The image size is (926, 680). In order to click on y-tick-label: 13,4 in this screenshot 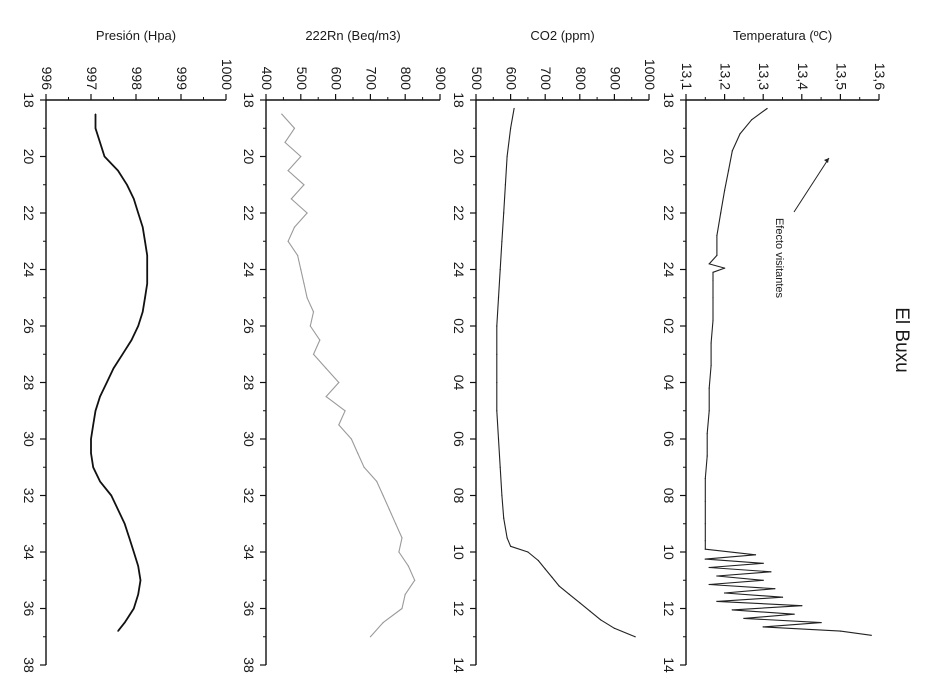, I will do `click(803, 76)`.